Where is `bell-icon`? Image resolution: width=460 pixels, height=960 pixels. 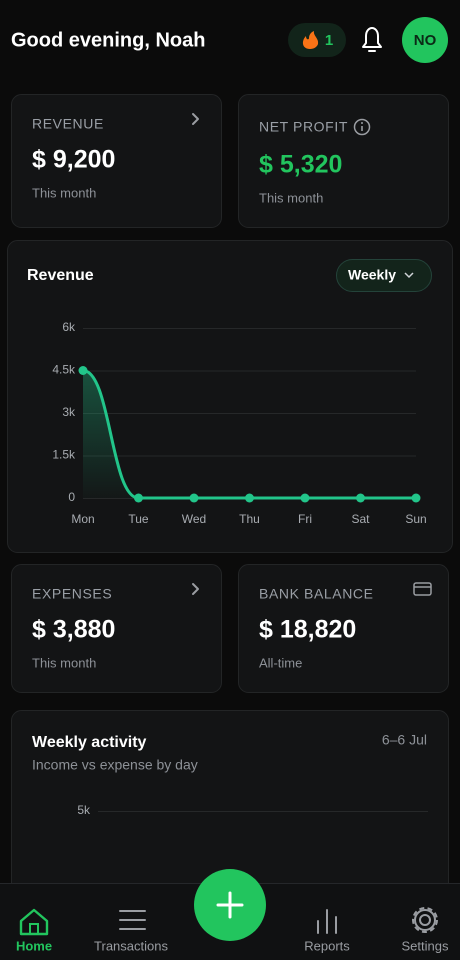 bell-icon is located at coordinates (372, 39).